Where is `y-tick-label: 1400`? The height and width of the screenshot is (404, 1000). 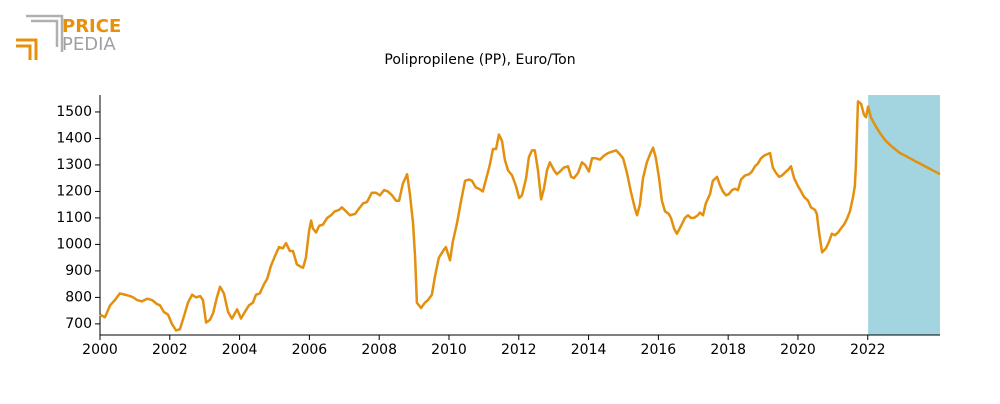
y-tick-label: 1400 is located at coordinates (74, 138).